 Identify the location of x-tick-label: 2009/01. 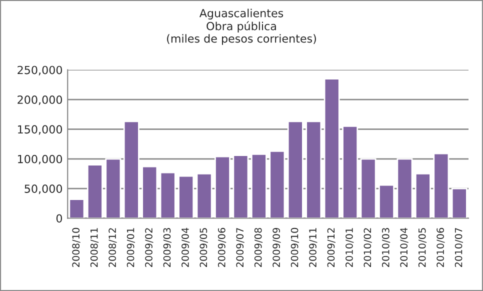
(130, 247).